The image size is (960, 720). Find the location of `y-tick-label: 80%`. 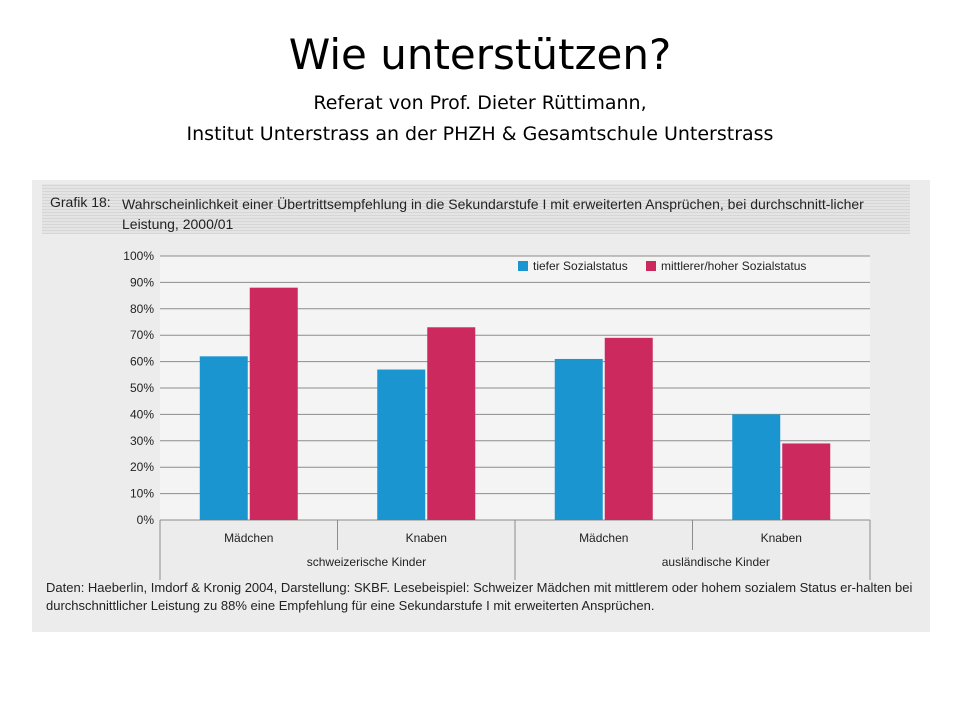

y-tick-label: 80% is located at coordinates (142, 309).